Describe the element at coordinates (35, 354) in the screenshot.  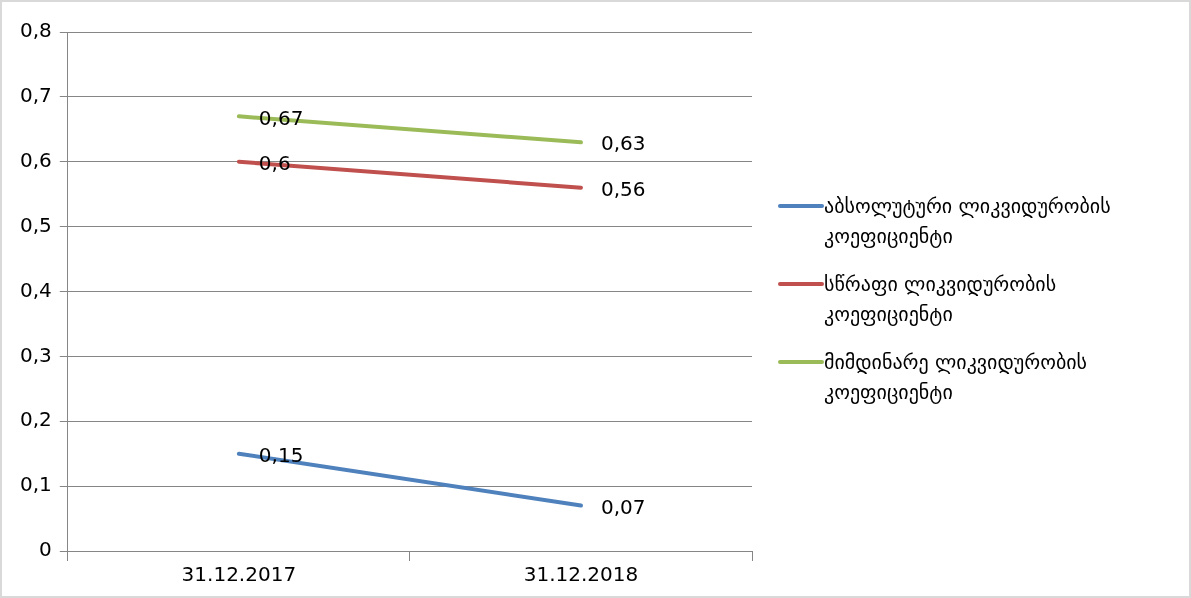
I see `y-tick-label: 0,3` at that location.